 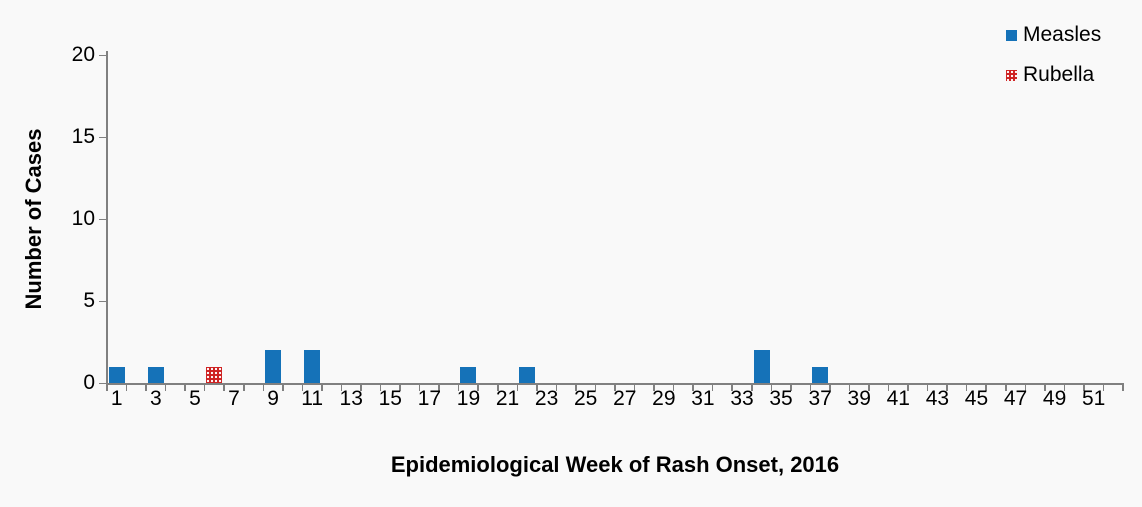 What do you see at coordinates (234, 398) in the screenshot?
I see `x-tick-label: 7` at bounding box center [234, 398].